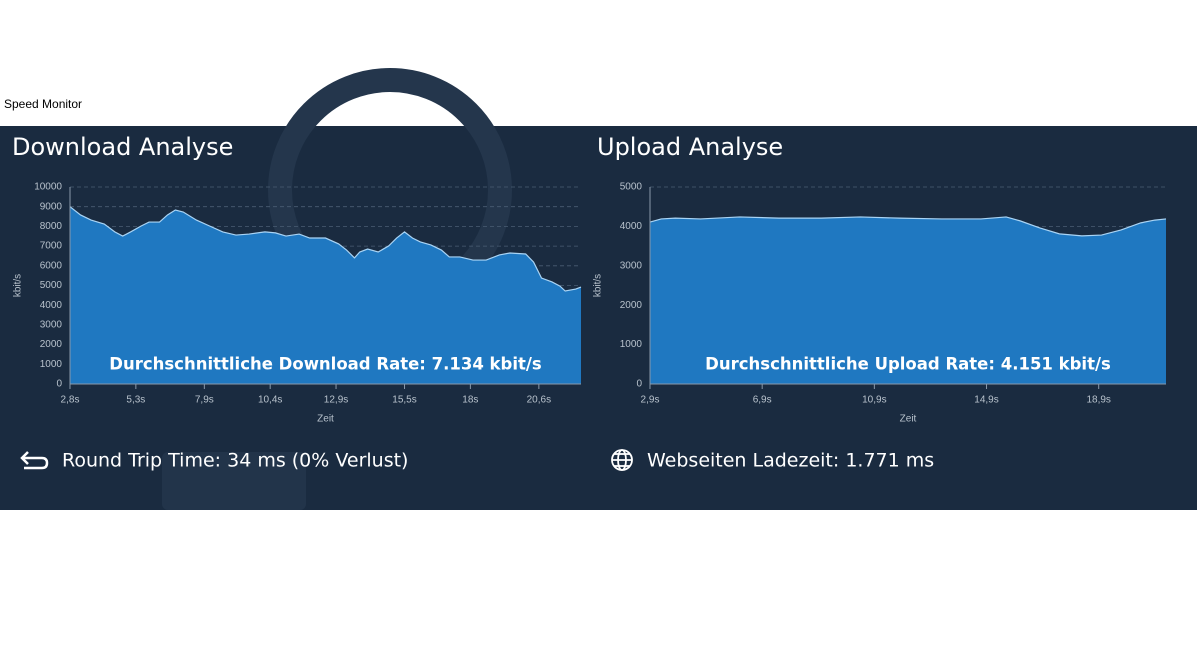 The image size is (1200, 652). Describe the element at coordinates (51, 265) in the screenshot. I see `y-tick-label: 6000` at that location.